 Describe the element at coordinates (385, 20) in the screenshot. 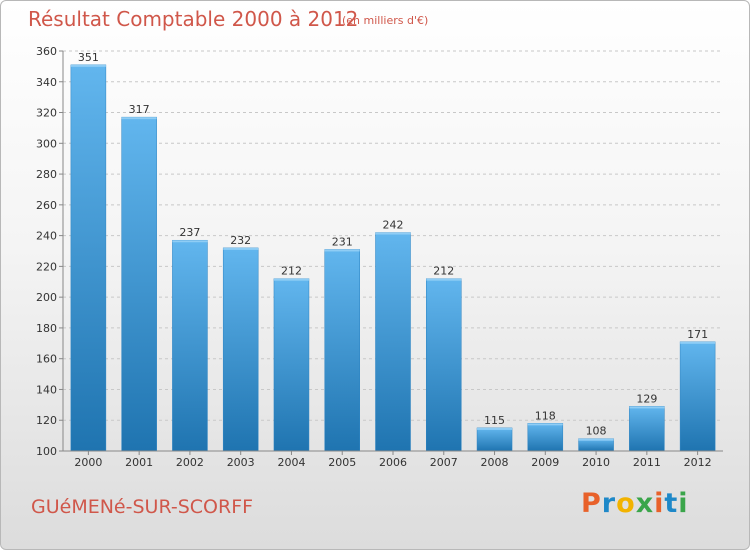

I see `chart-subtitle: (en milliers d'€)` at that location.